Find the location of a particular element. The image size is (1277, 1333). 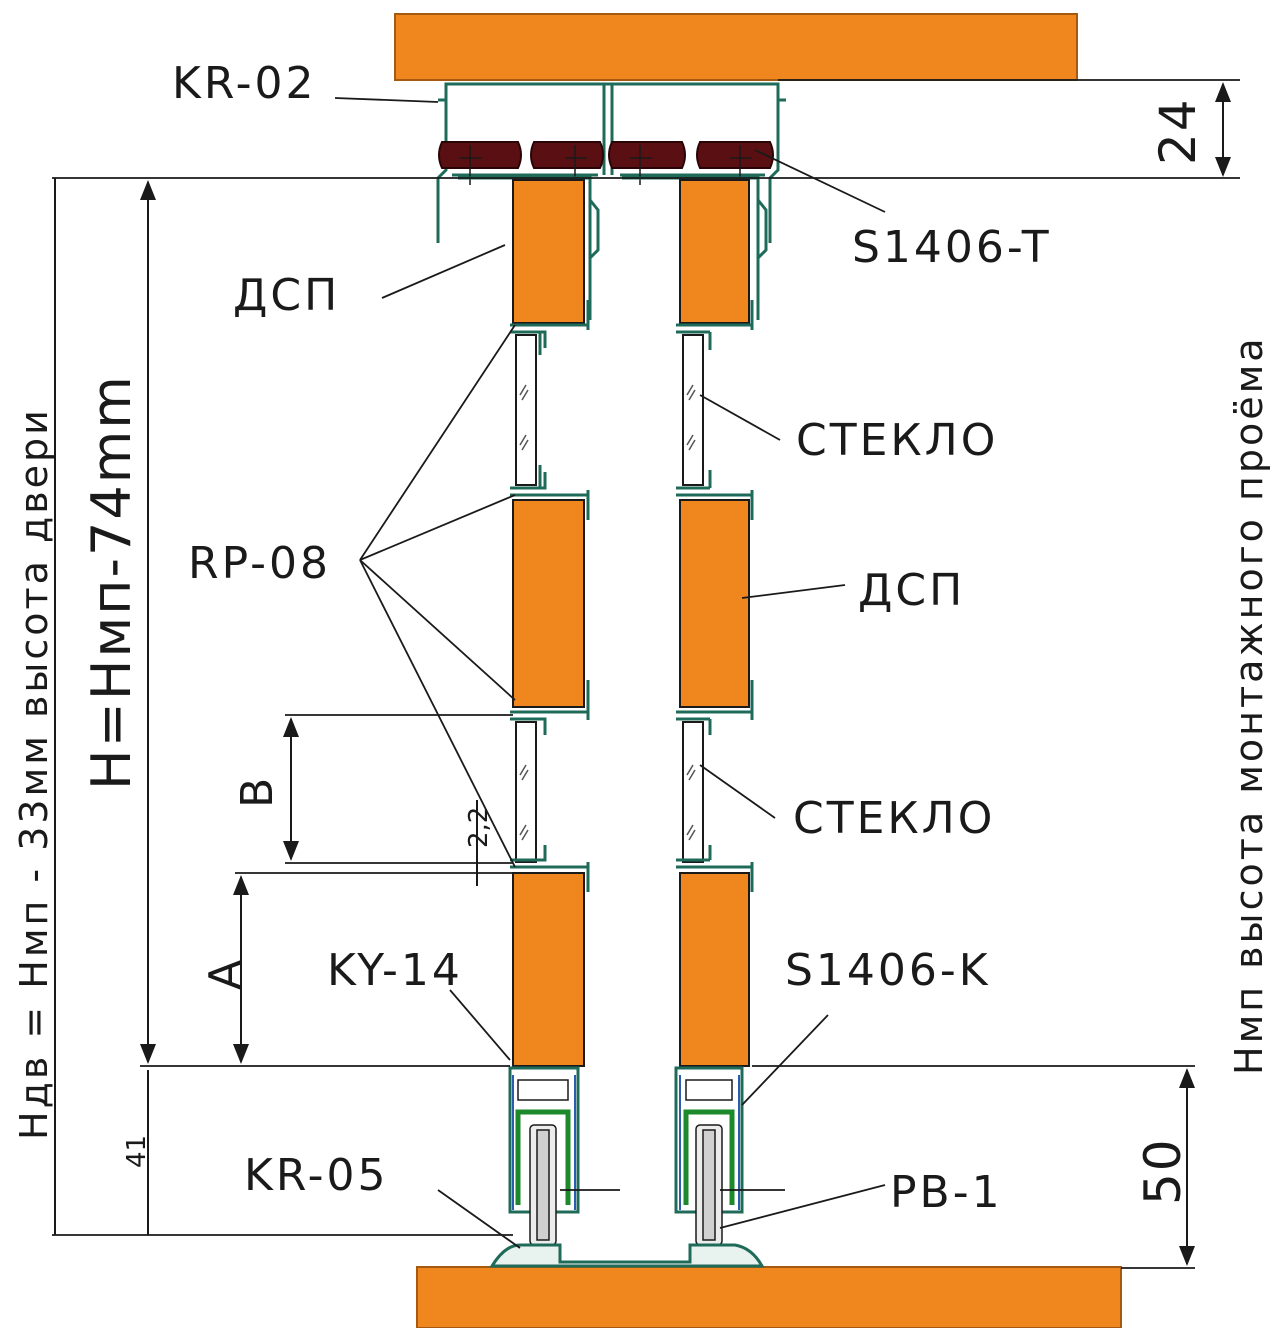

glass-hatching is located at coordinates (607, 612).